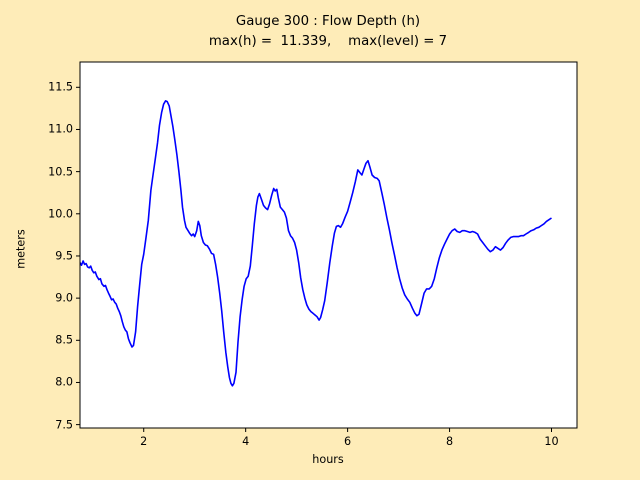 Image resolution: width=640 pixels, height=480 pixels. What do you see at coordinates (64, 425) in the screenshot?
I see `y-tick-label: 7.5` at bounding box center [64, 425].